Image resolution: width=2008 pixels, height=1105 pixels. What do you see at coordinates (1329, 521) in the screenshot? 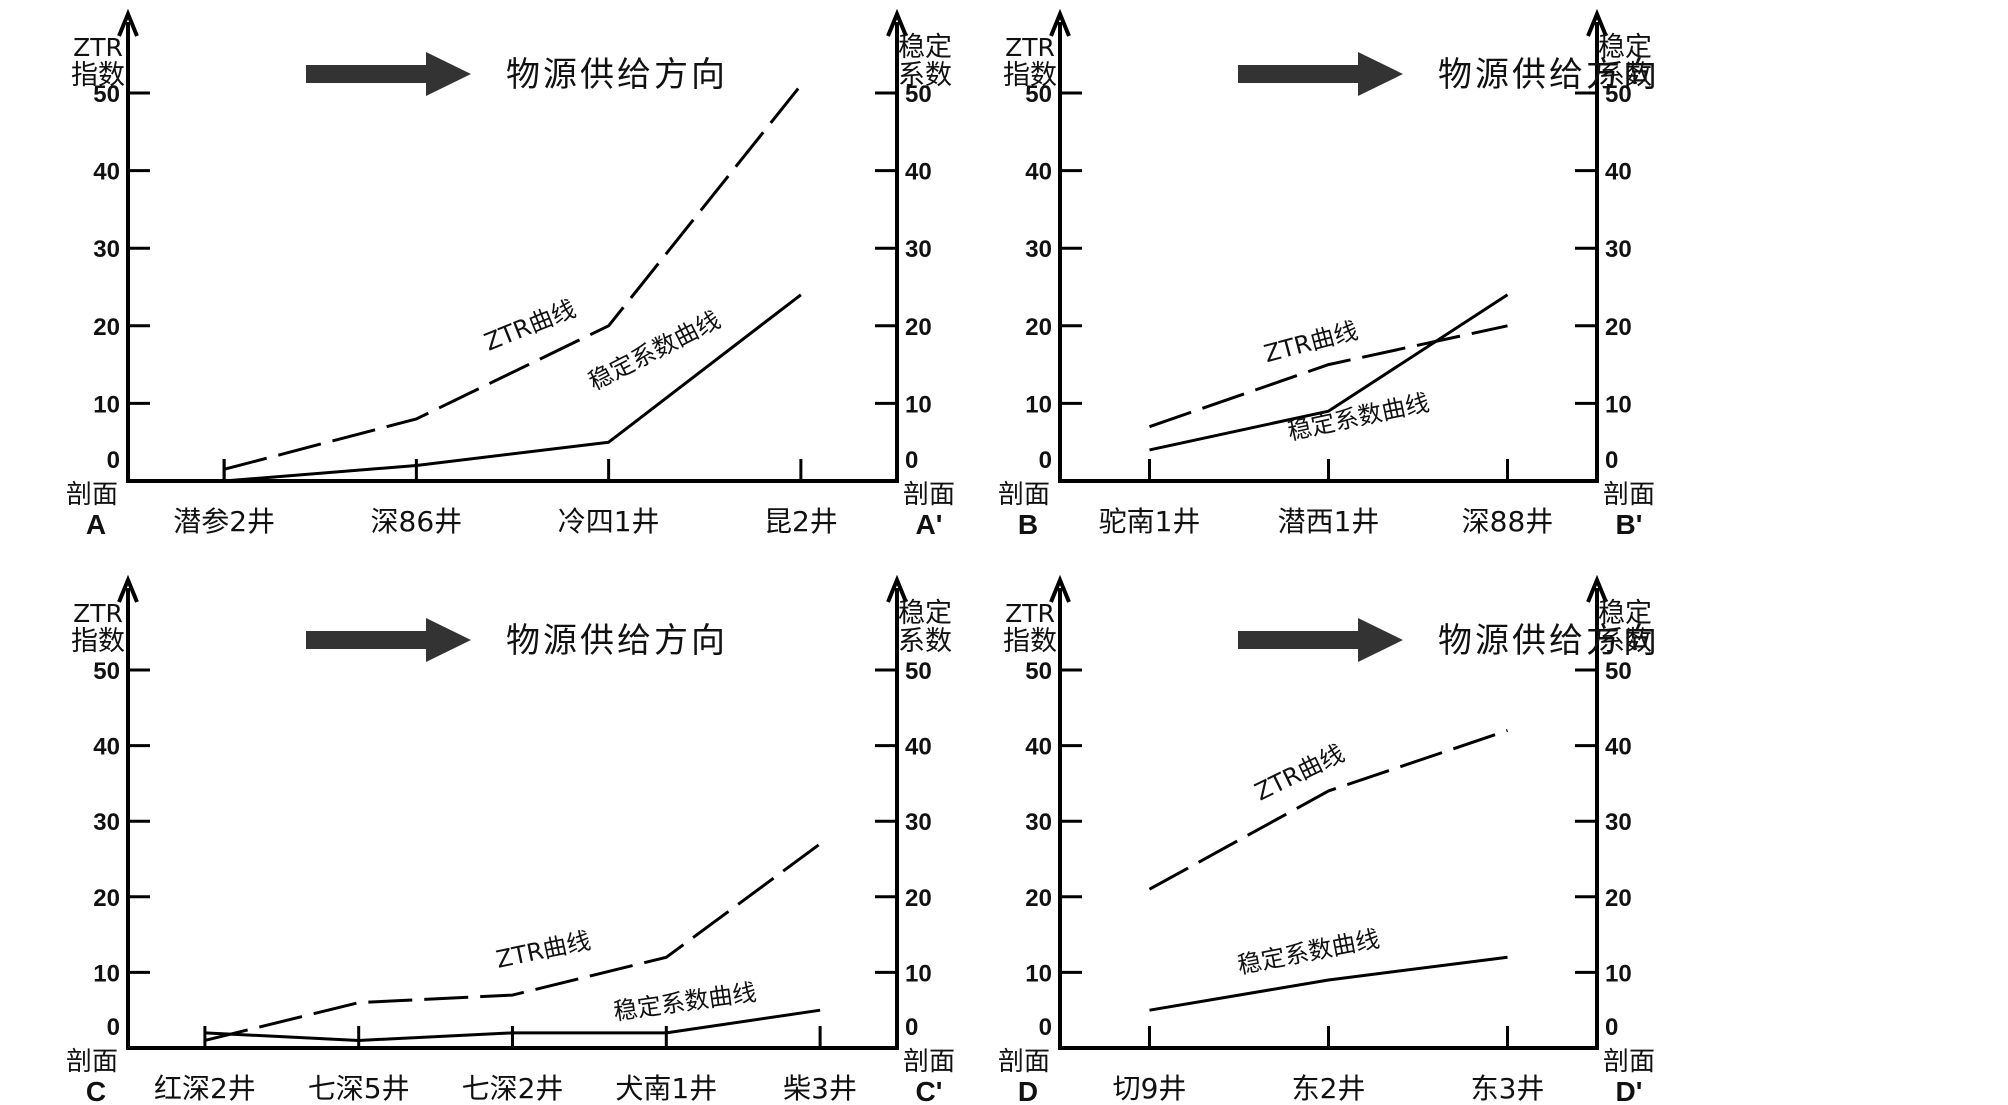
I see `x-tick-label: 潜西1井` at bounding box center [1329, 521].